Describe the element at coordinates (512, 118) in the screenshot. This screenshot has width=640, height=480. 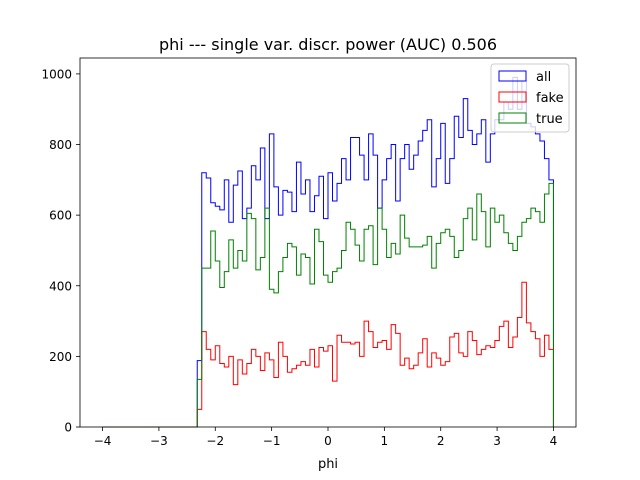
I see `legend-swatch-true` at that location.